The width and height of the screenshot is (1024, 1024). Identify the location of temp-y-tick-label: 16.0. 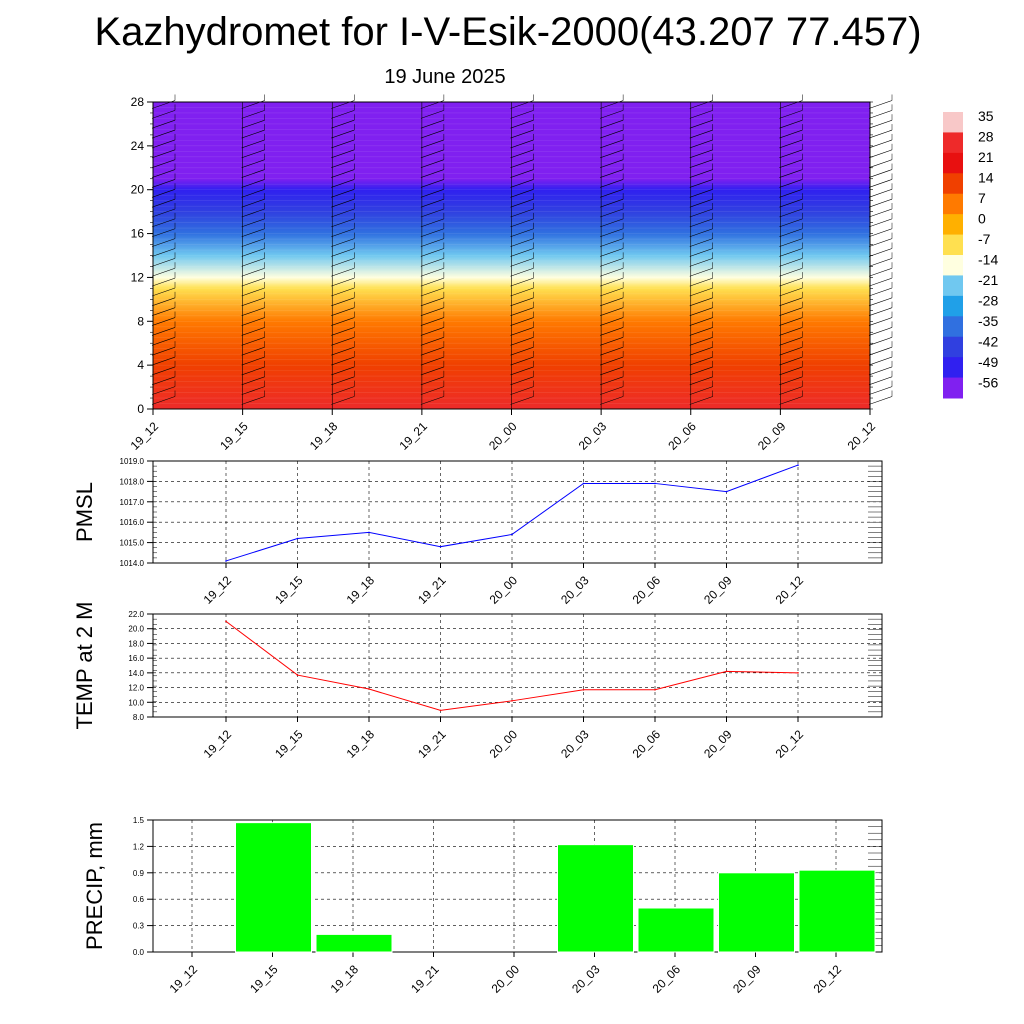
(136, 658).